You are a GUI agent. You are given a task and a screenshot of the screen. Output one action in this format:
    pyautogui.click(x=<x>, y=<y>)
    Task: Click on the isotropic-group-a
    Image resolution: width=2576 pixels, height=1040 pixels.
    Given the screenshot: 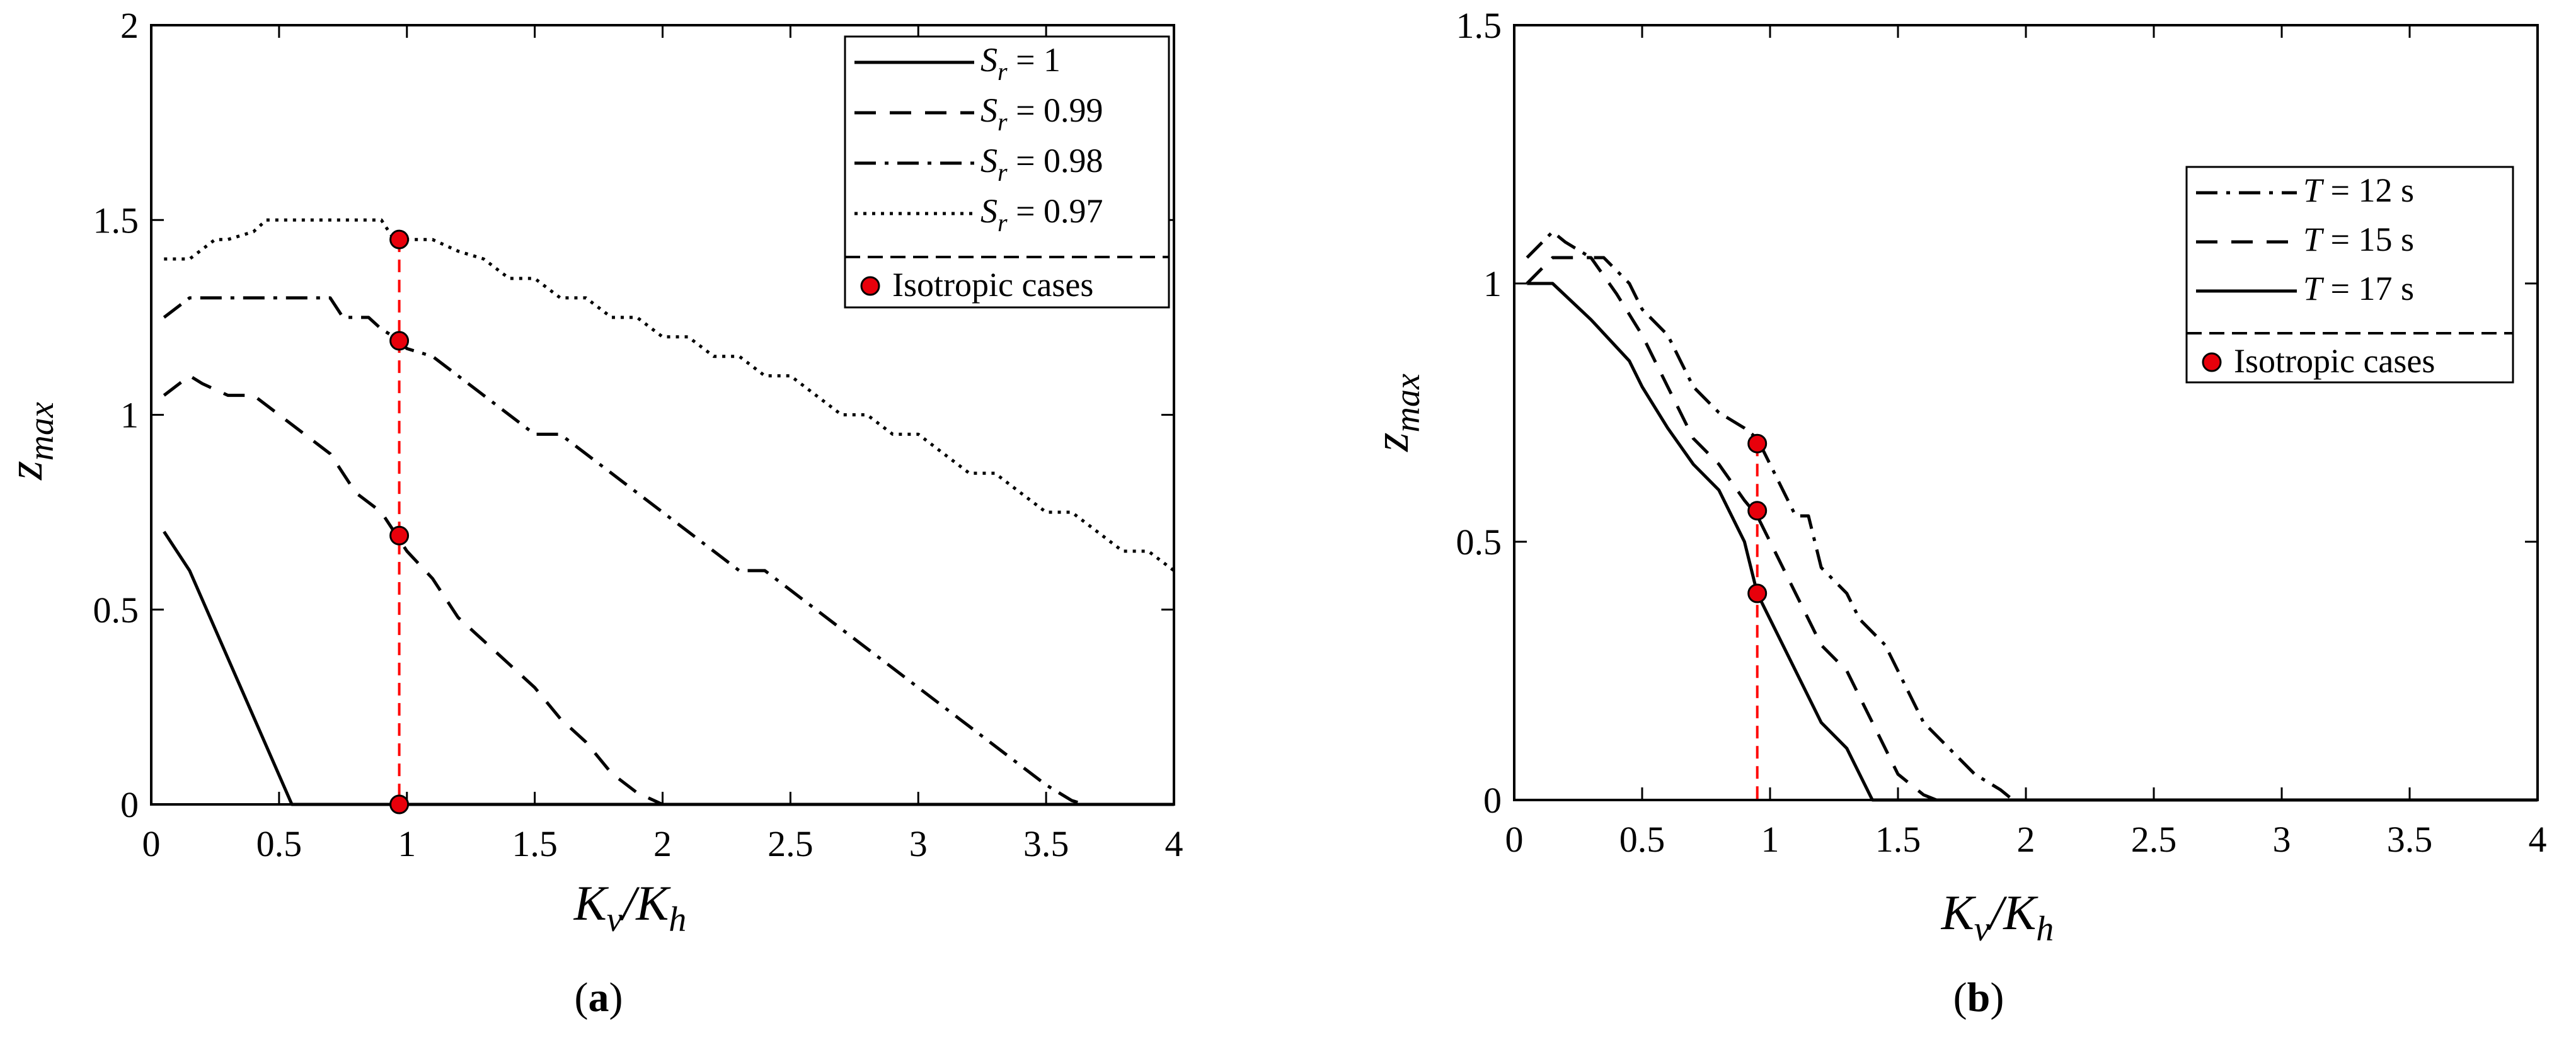 What is the action you would take?
    pyautogui.click(x=399, y=521)
    